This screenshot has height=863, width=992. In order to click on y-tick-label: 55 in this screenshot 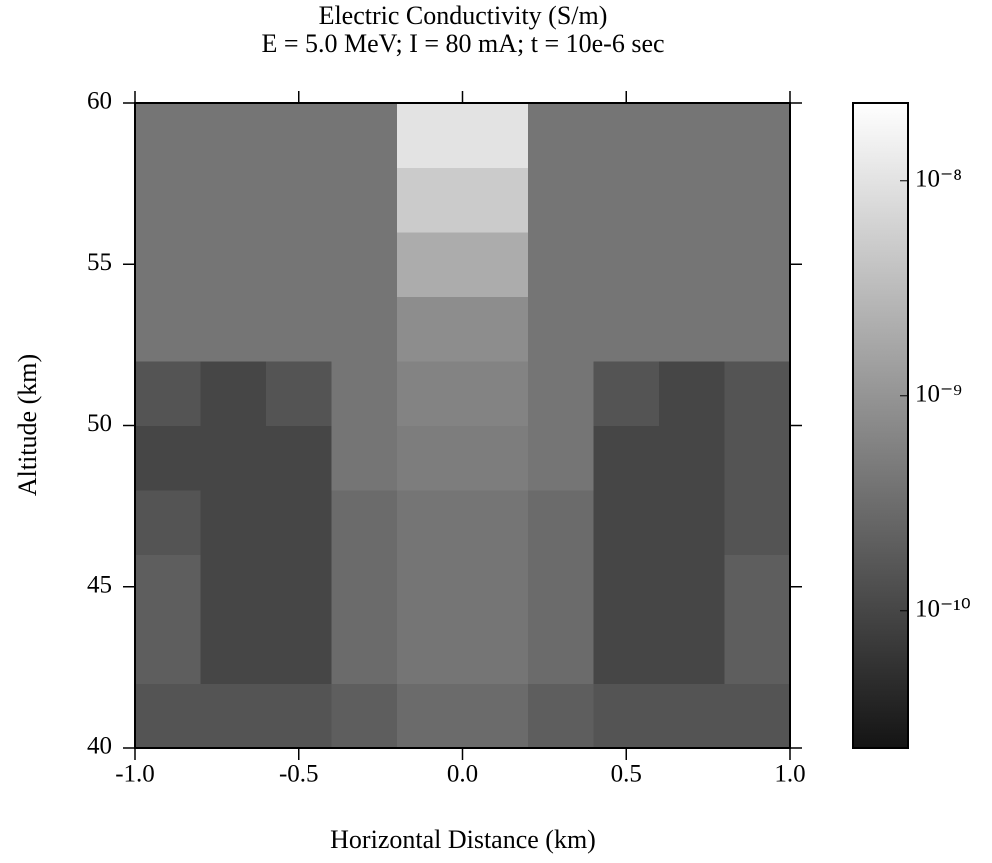, I will do `click(99, 262)`.